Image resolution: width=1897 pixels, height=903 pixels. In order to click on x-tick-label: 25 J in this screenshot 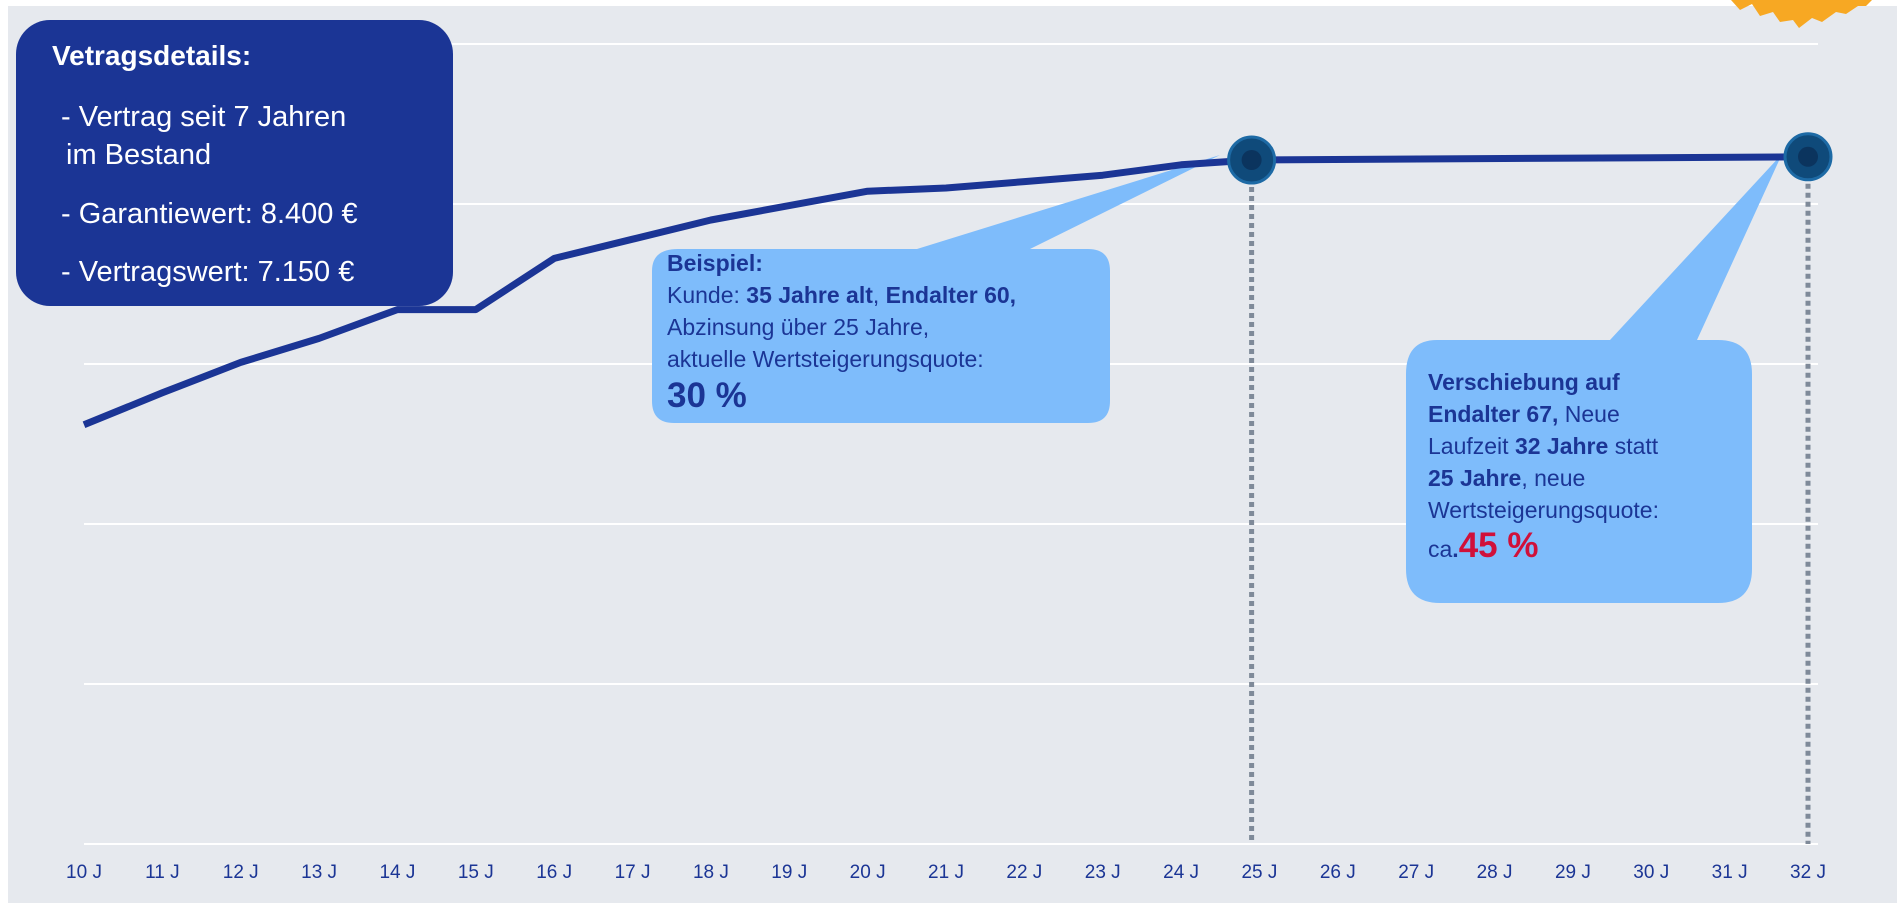, I will do `click(1259, 872)`.